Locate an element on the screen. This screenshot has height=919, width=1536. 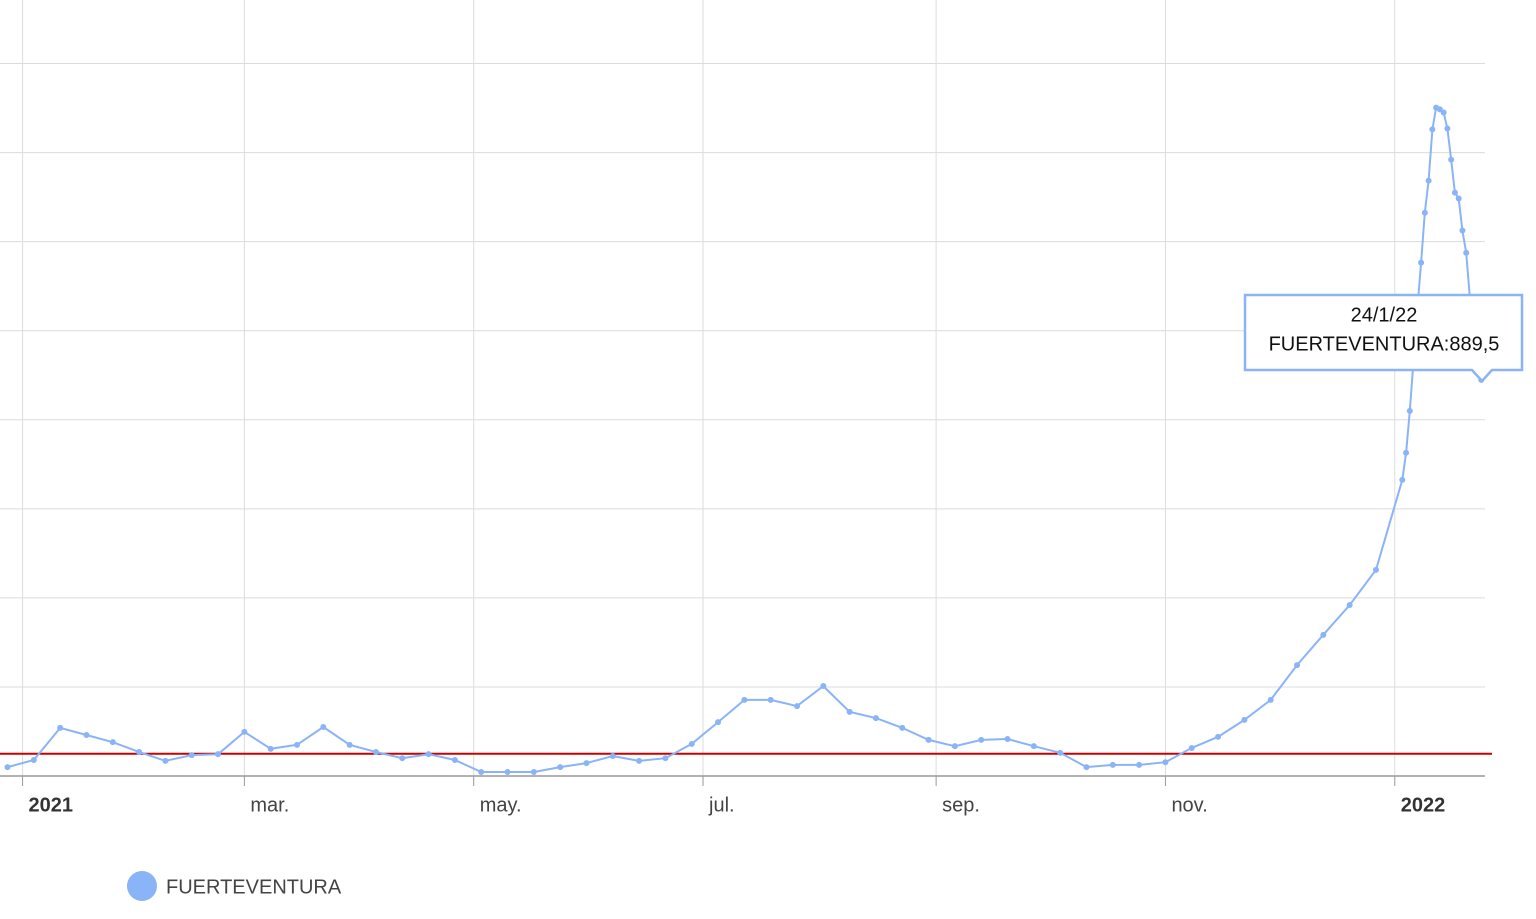
x-tick-label: jul. is located at coordinates (721, 805).